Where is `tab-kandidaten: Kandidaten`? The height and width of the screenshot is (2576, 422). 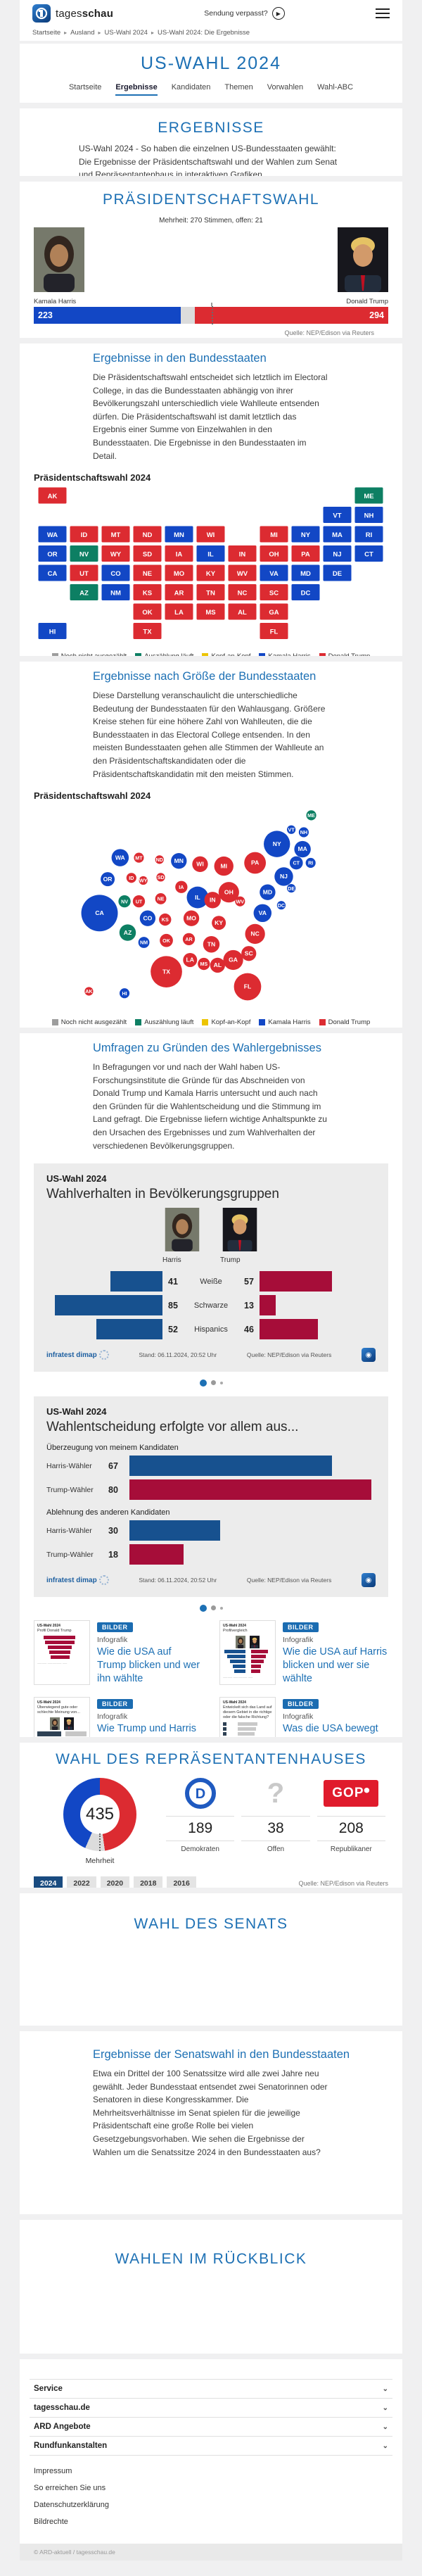
tab-kandidaten: Kandidaten is located at coordinates (191, 87).